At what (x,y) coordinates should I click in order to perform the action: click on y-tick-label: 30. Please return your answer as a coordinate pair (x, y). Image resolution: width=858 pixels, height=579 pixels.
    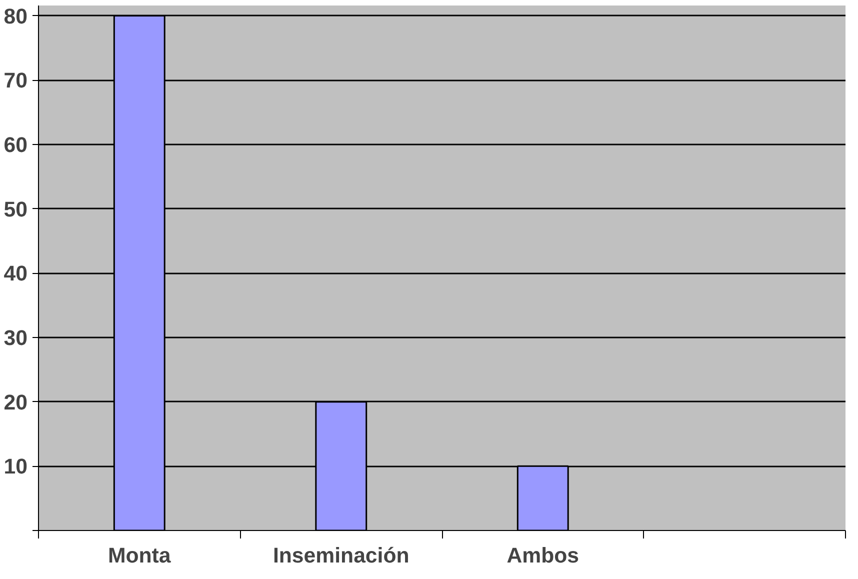
    Looking at the image, I should click on (16, 338).